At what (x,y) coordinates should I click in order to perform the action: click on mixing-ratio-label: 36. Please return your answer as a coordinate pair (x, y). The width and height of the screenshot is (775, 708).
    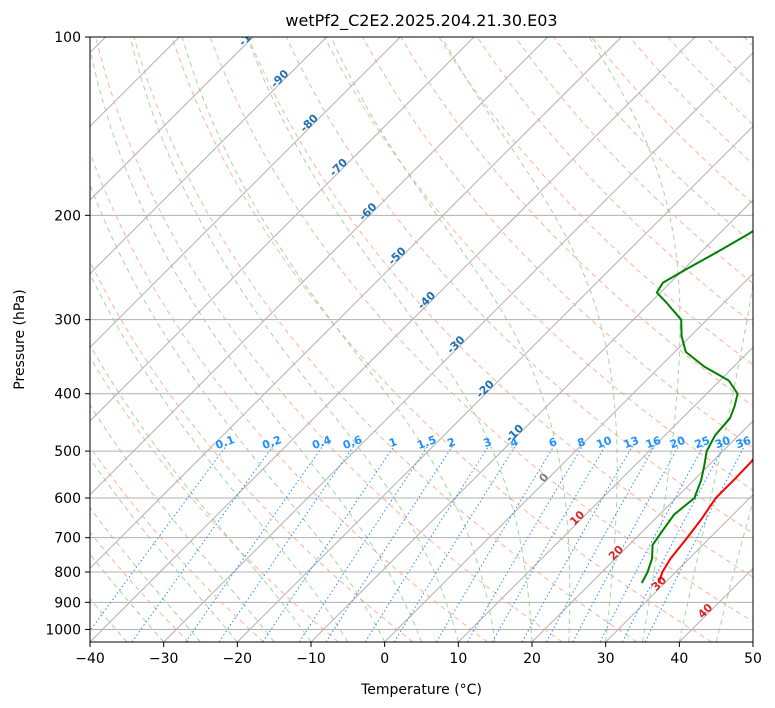
    Looking at the image, I should click on (743, 443).